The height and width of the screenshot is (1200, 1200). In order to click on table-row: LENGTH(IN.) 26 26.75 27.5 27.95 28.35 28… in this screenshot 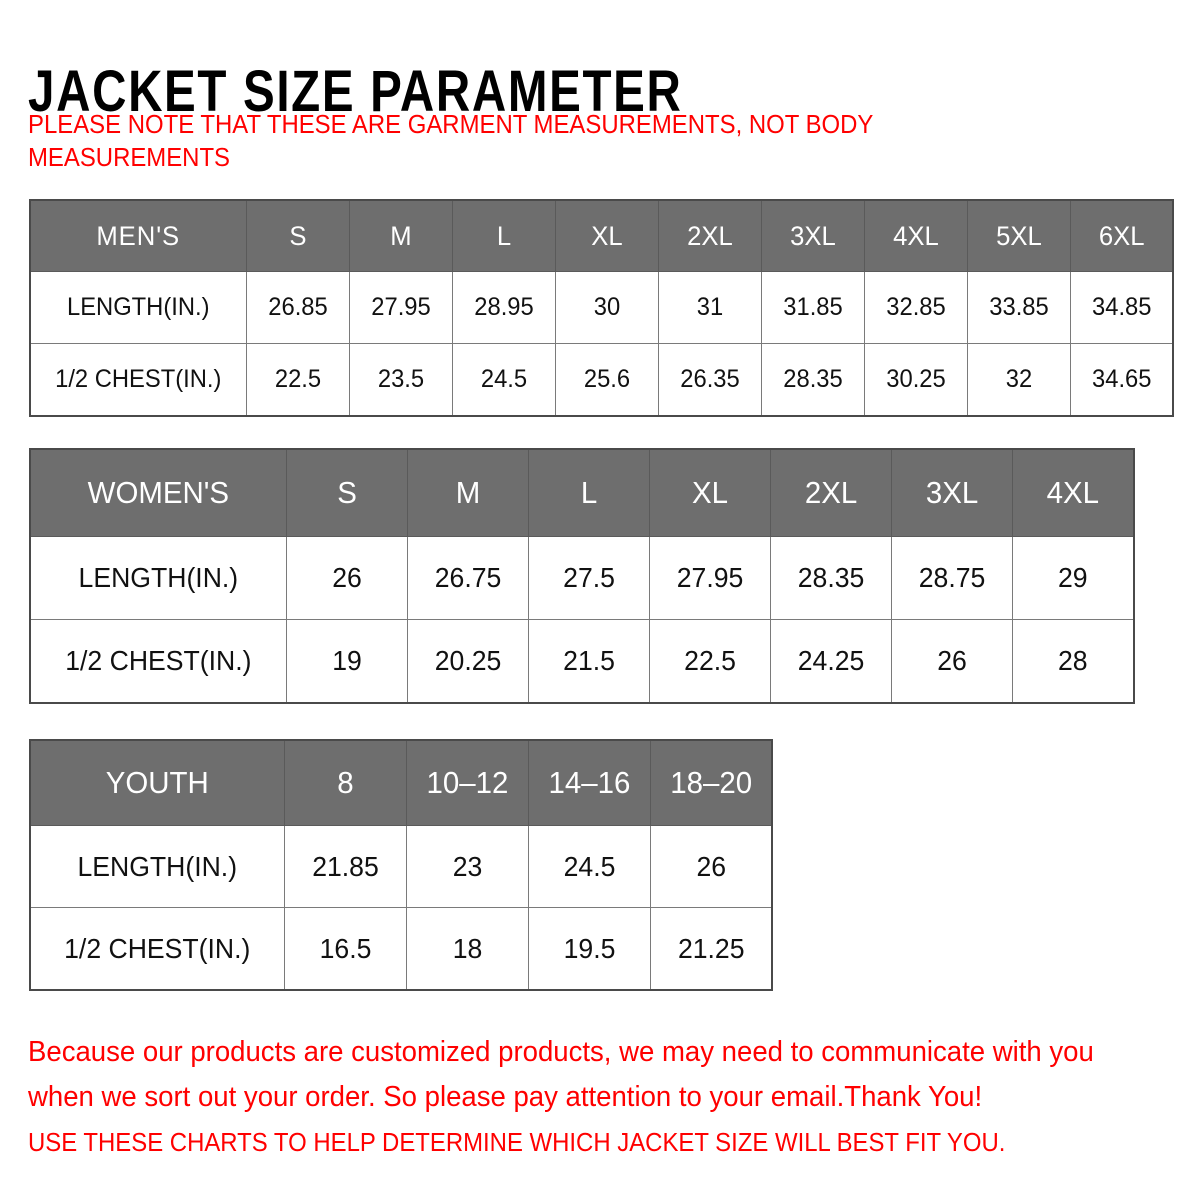, I will do `click(582, 578)`.